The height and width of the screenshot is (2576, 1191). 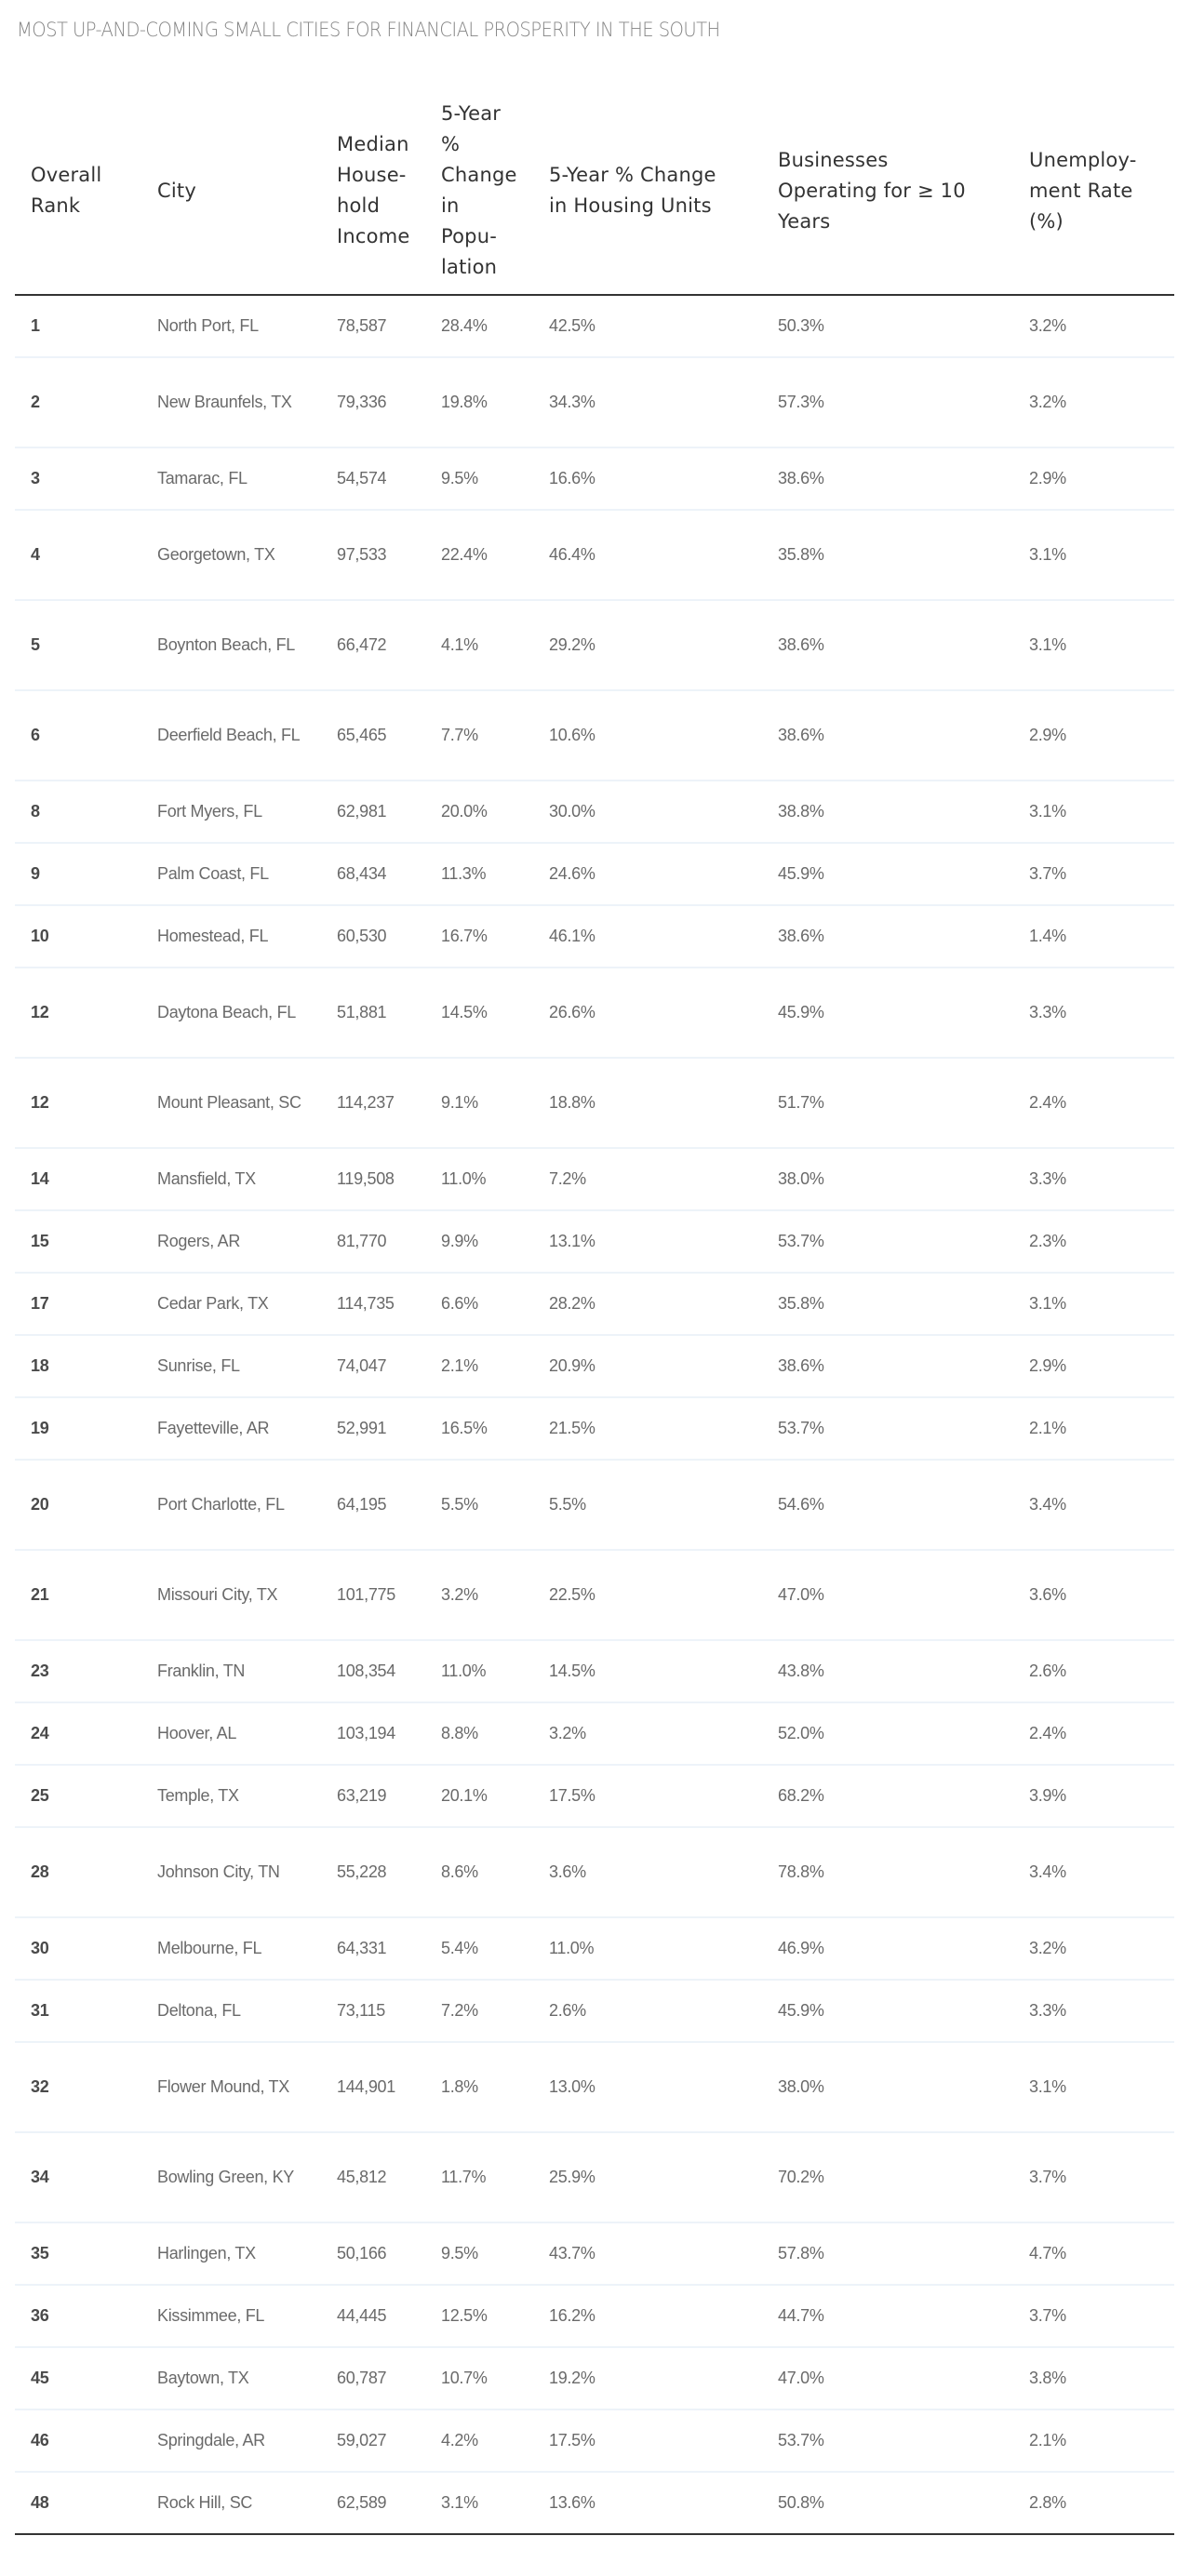 What do you see at coordinates (479, 1949) in the screenshot?
I see `cell-pop-change: 5.4%` at bounding box center [479, 1949].